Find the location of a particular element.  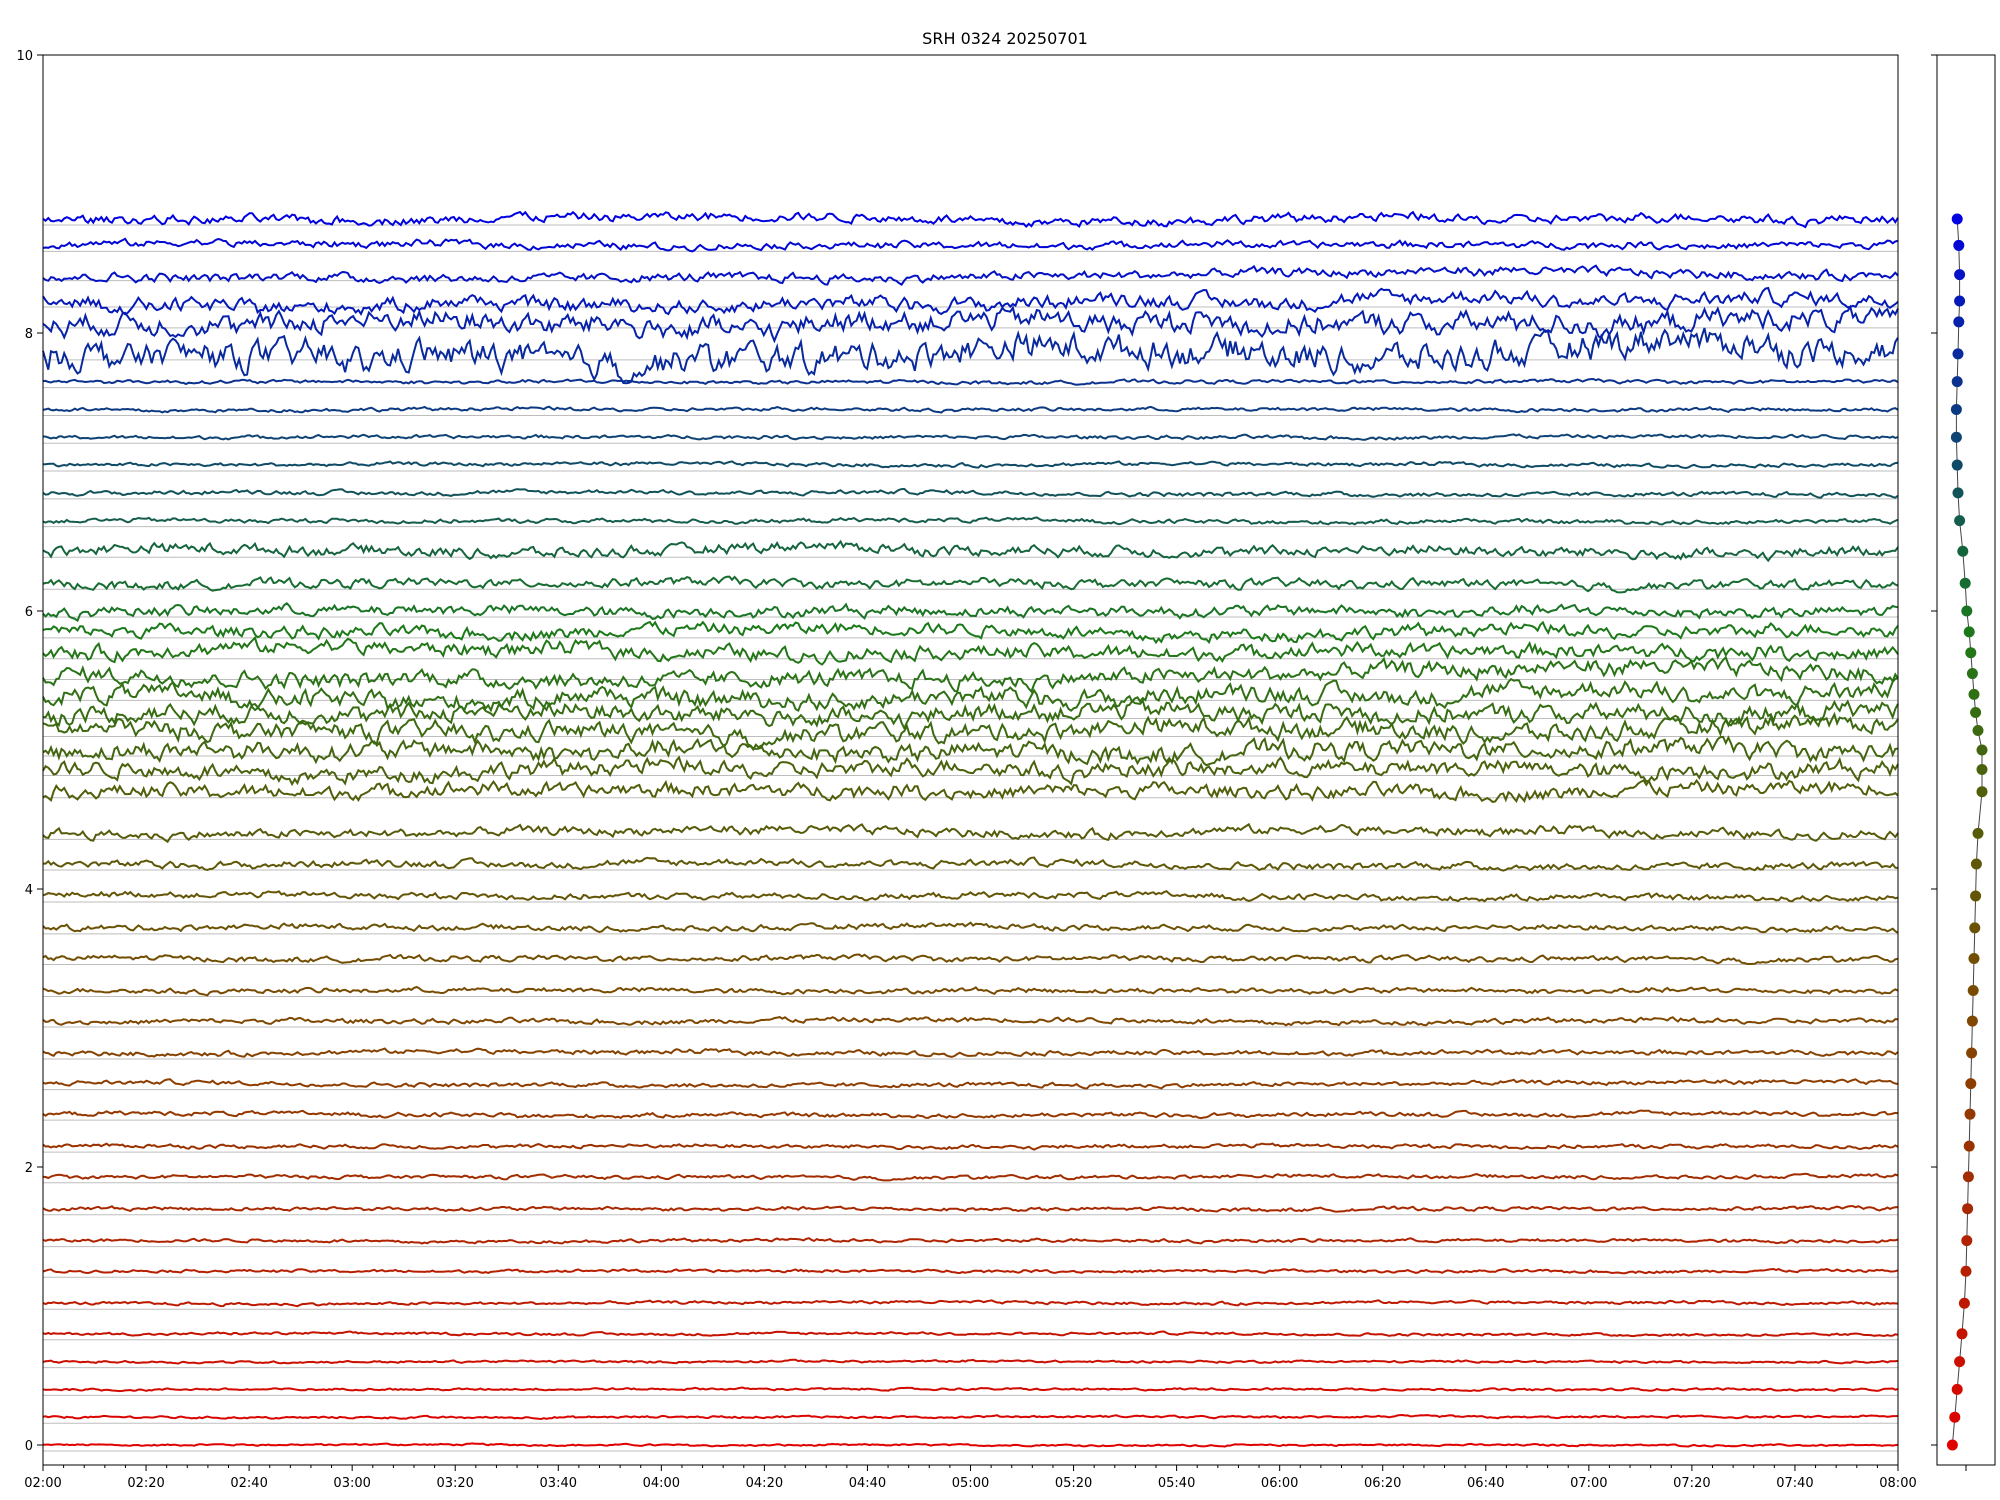

y-tick-label: 4 is located at coordinates (29, 890).